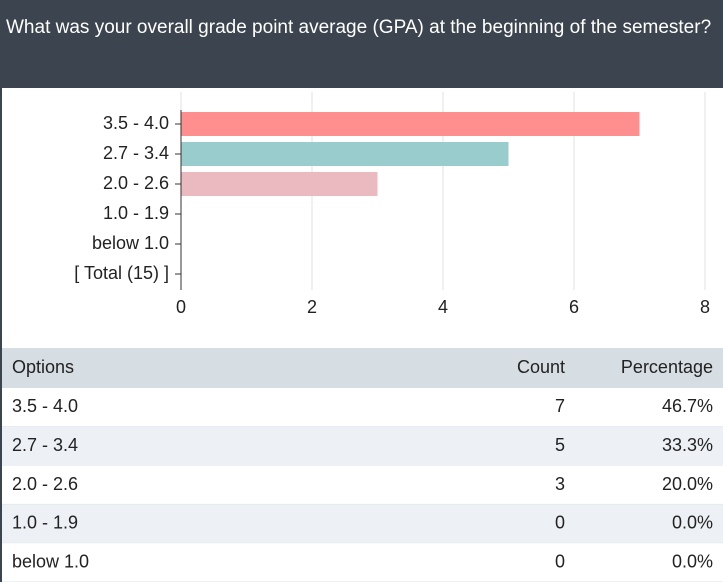 This screenshot has width=723, height=582. I want to click on y-tick-label: [ Total (15) ], so click(121, 273).